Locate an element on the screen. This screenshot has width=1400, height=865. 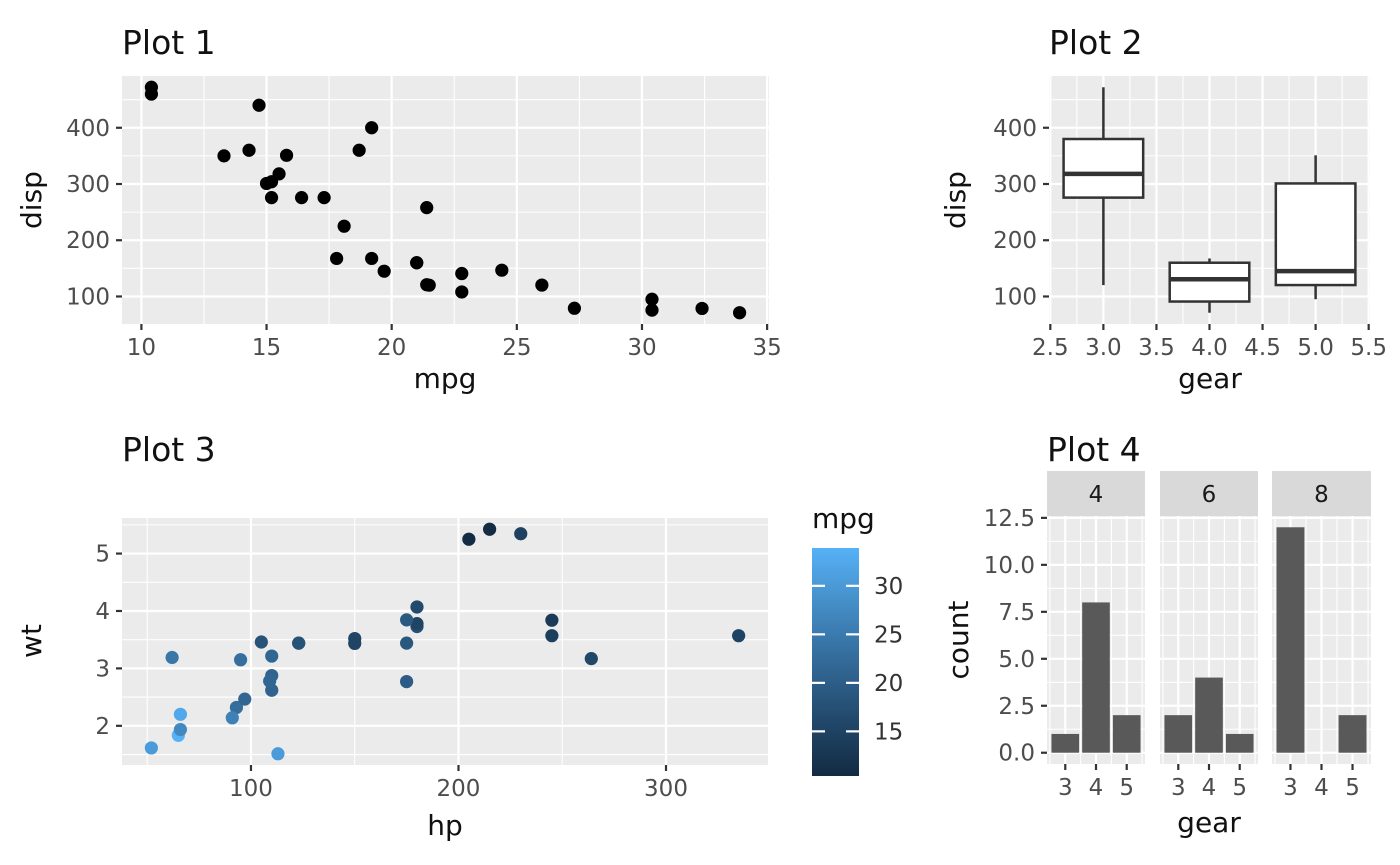
colorbar-tick-label: 20 is located at coordinates (888, 684).